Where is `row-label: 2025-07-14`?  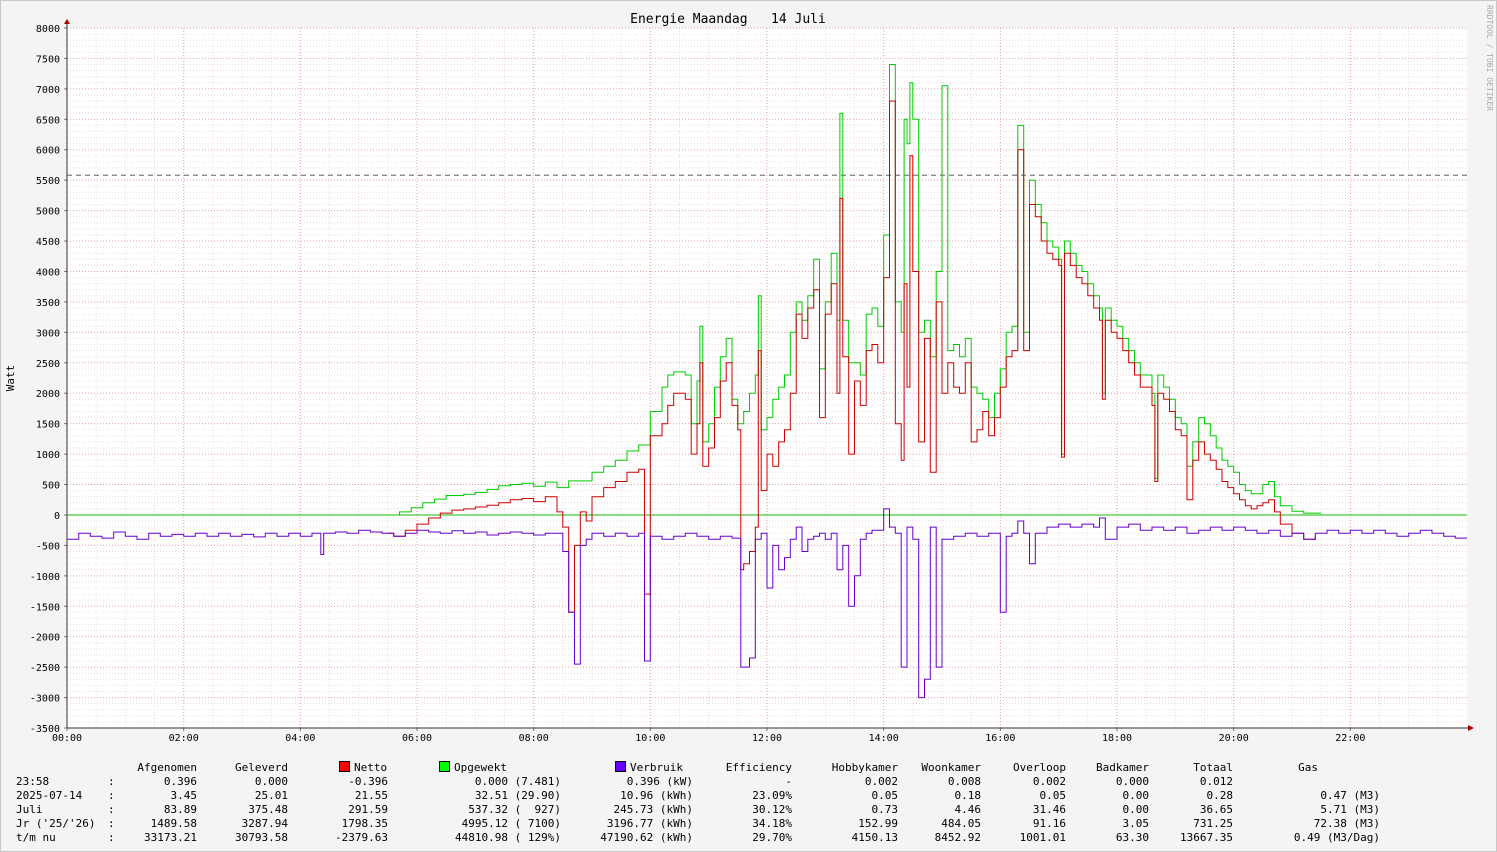
row-label: 2025-07-14 is located at coordinates (49, 795).